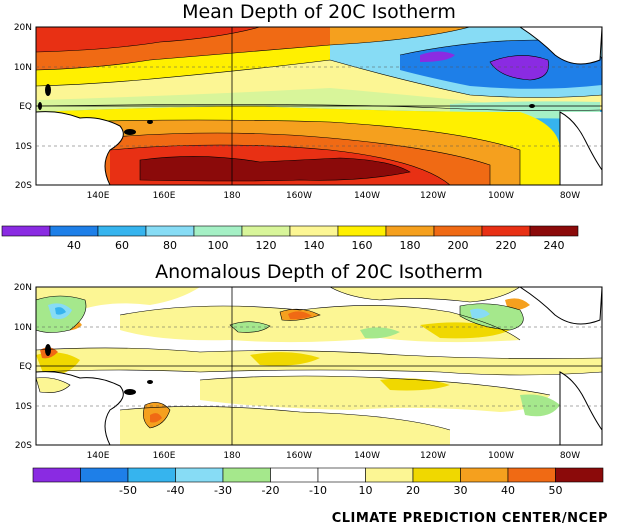 This screenshot has width=622, height=525. Describe the element at coordinates (218, 245) in the screenshot. I see `colorbar-label: 100` at that location.